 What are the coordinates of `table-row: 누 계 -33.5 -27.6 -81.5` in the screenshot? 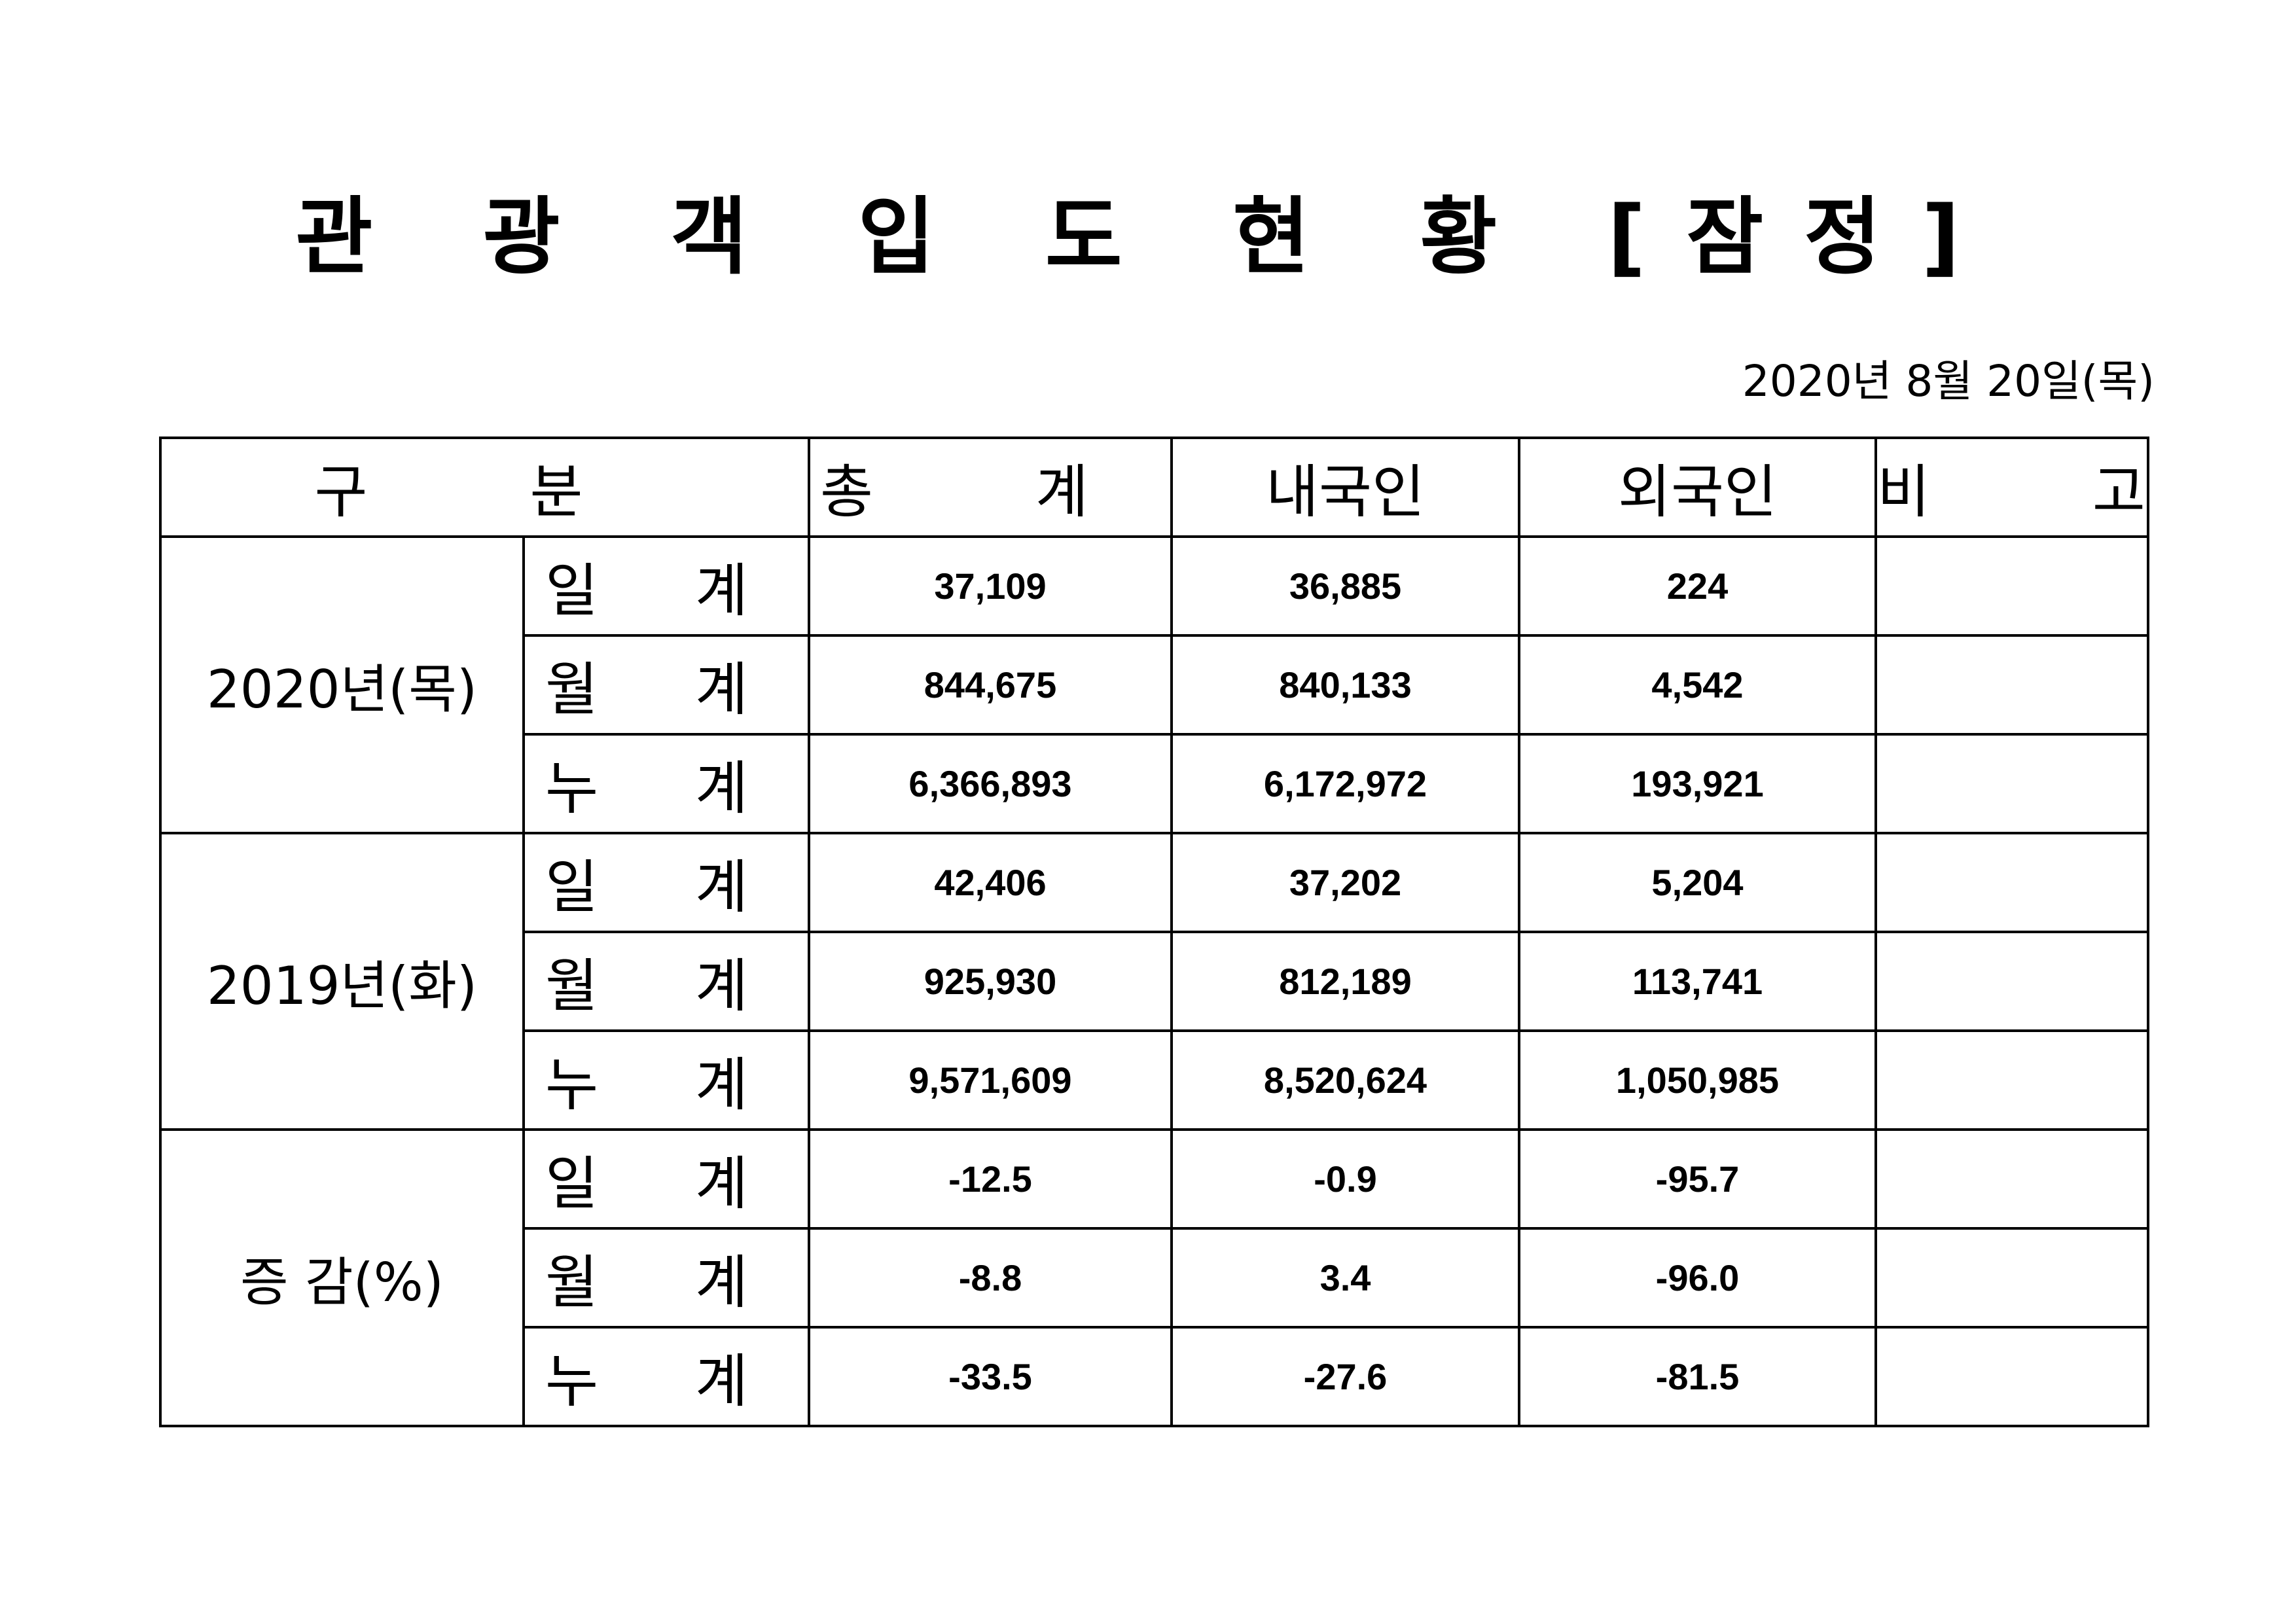 It's located at (1154, 1377).